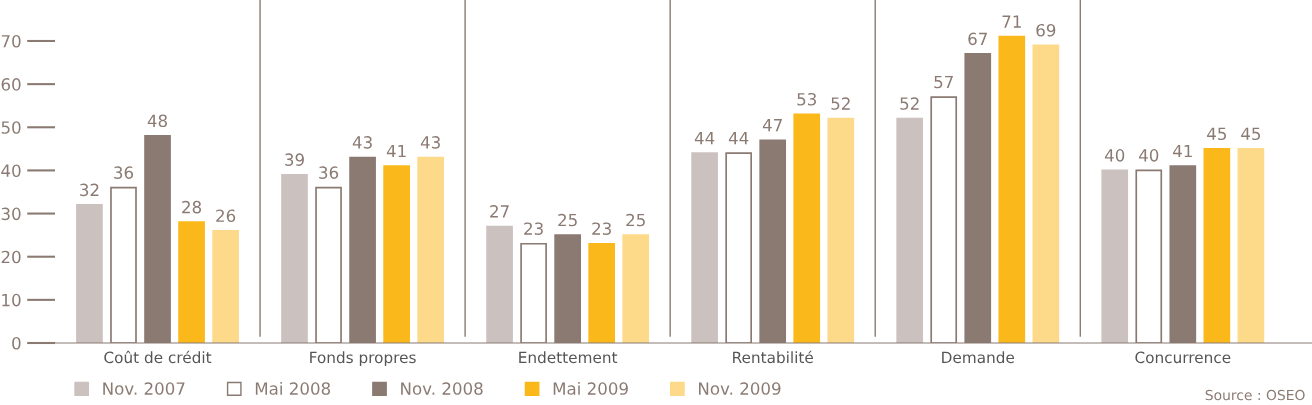 This screenshot has width=1312, height=405. What do you see at coordinates (1183, 357) in the screenshot?
I see `x-tick-label: Concurrence` at bounding box center [1183, 357].